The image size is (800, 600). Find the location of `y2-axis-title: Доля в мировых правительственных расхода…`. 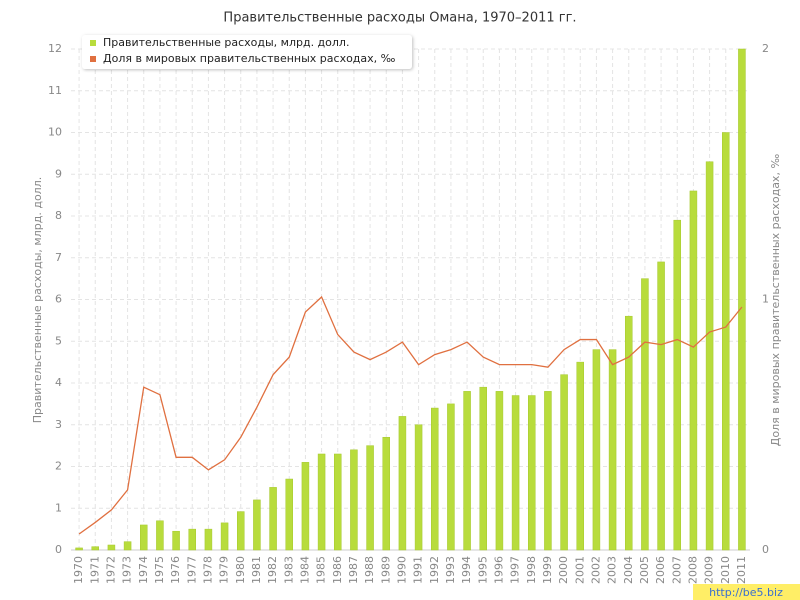

y2-axis-title: Доля в мировых правительственных расхода… is located at coordinates (775, 300).